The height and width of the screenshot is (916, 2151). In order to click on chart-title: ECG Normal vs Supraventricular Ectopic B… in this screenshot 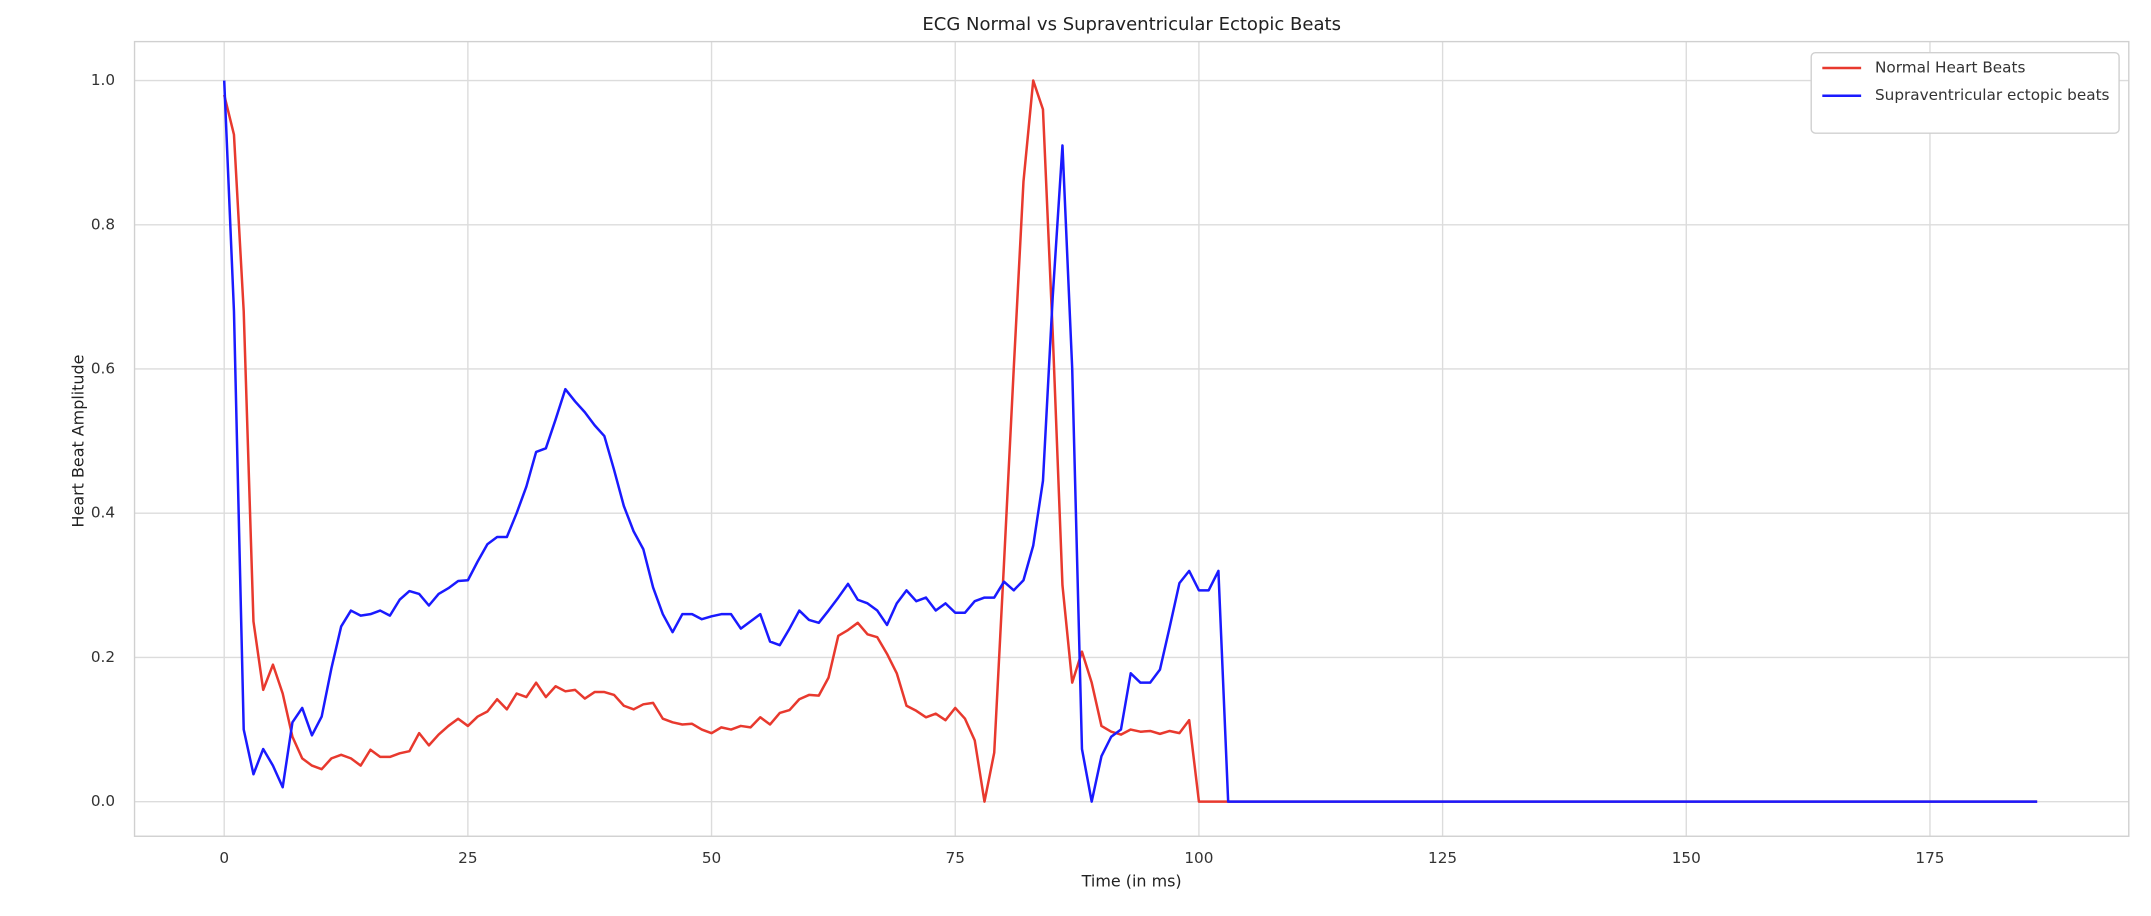, I will do `click(1131, 24)`.